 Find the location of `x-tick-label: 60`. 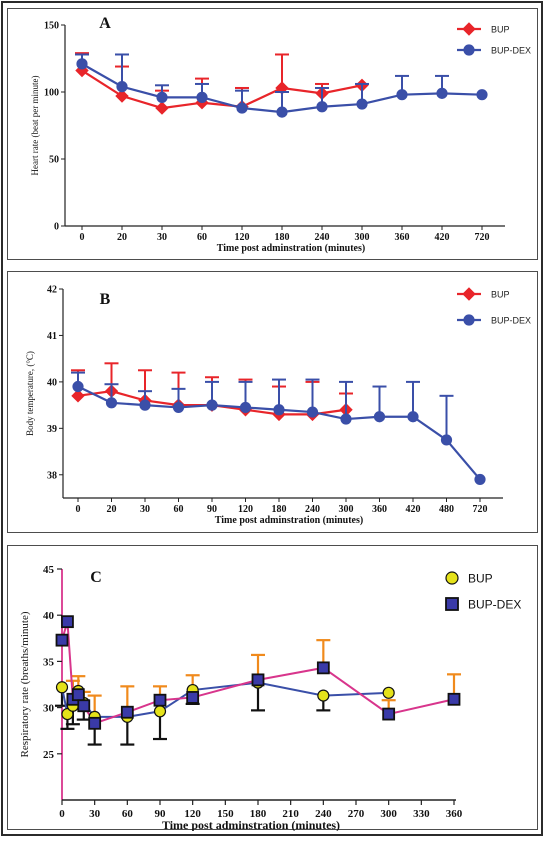

x-tick-label: 60 is located at coordinates (202, 237).